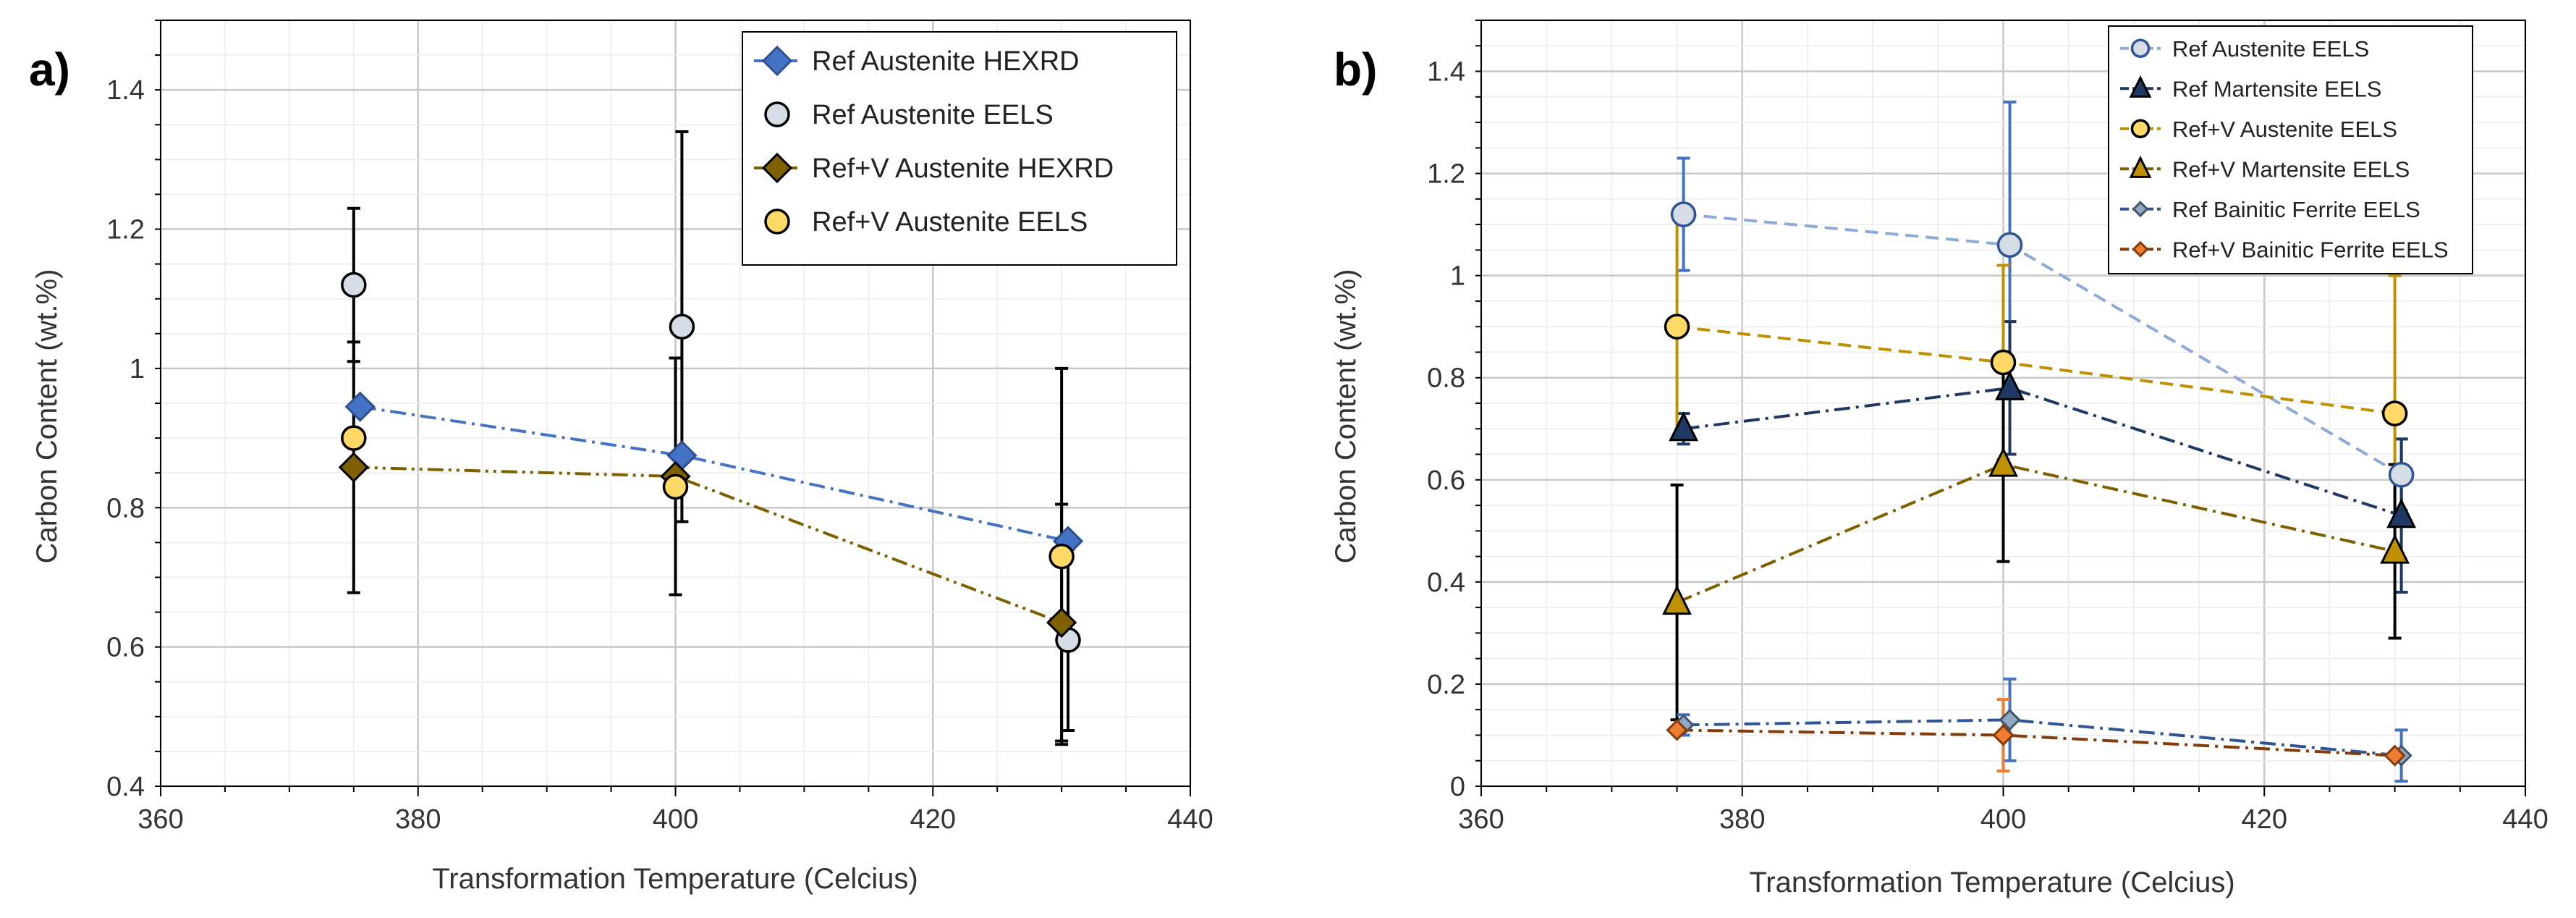 The image size is (2576, 918). Describe the element at coordinates (2276, 88) in the screenshot. I see `legend-label: Ref Martensite EELS` at that location.